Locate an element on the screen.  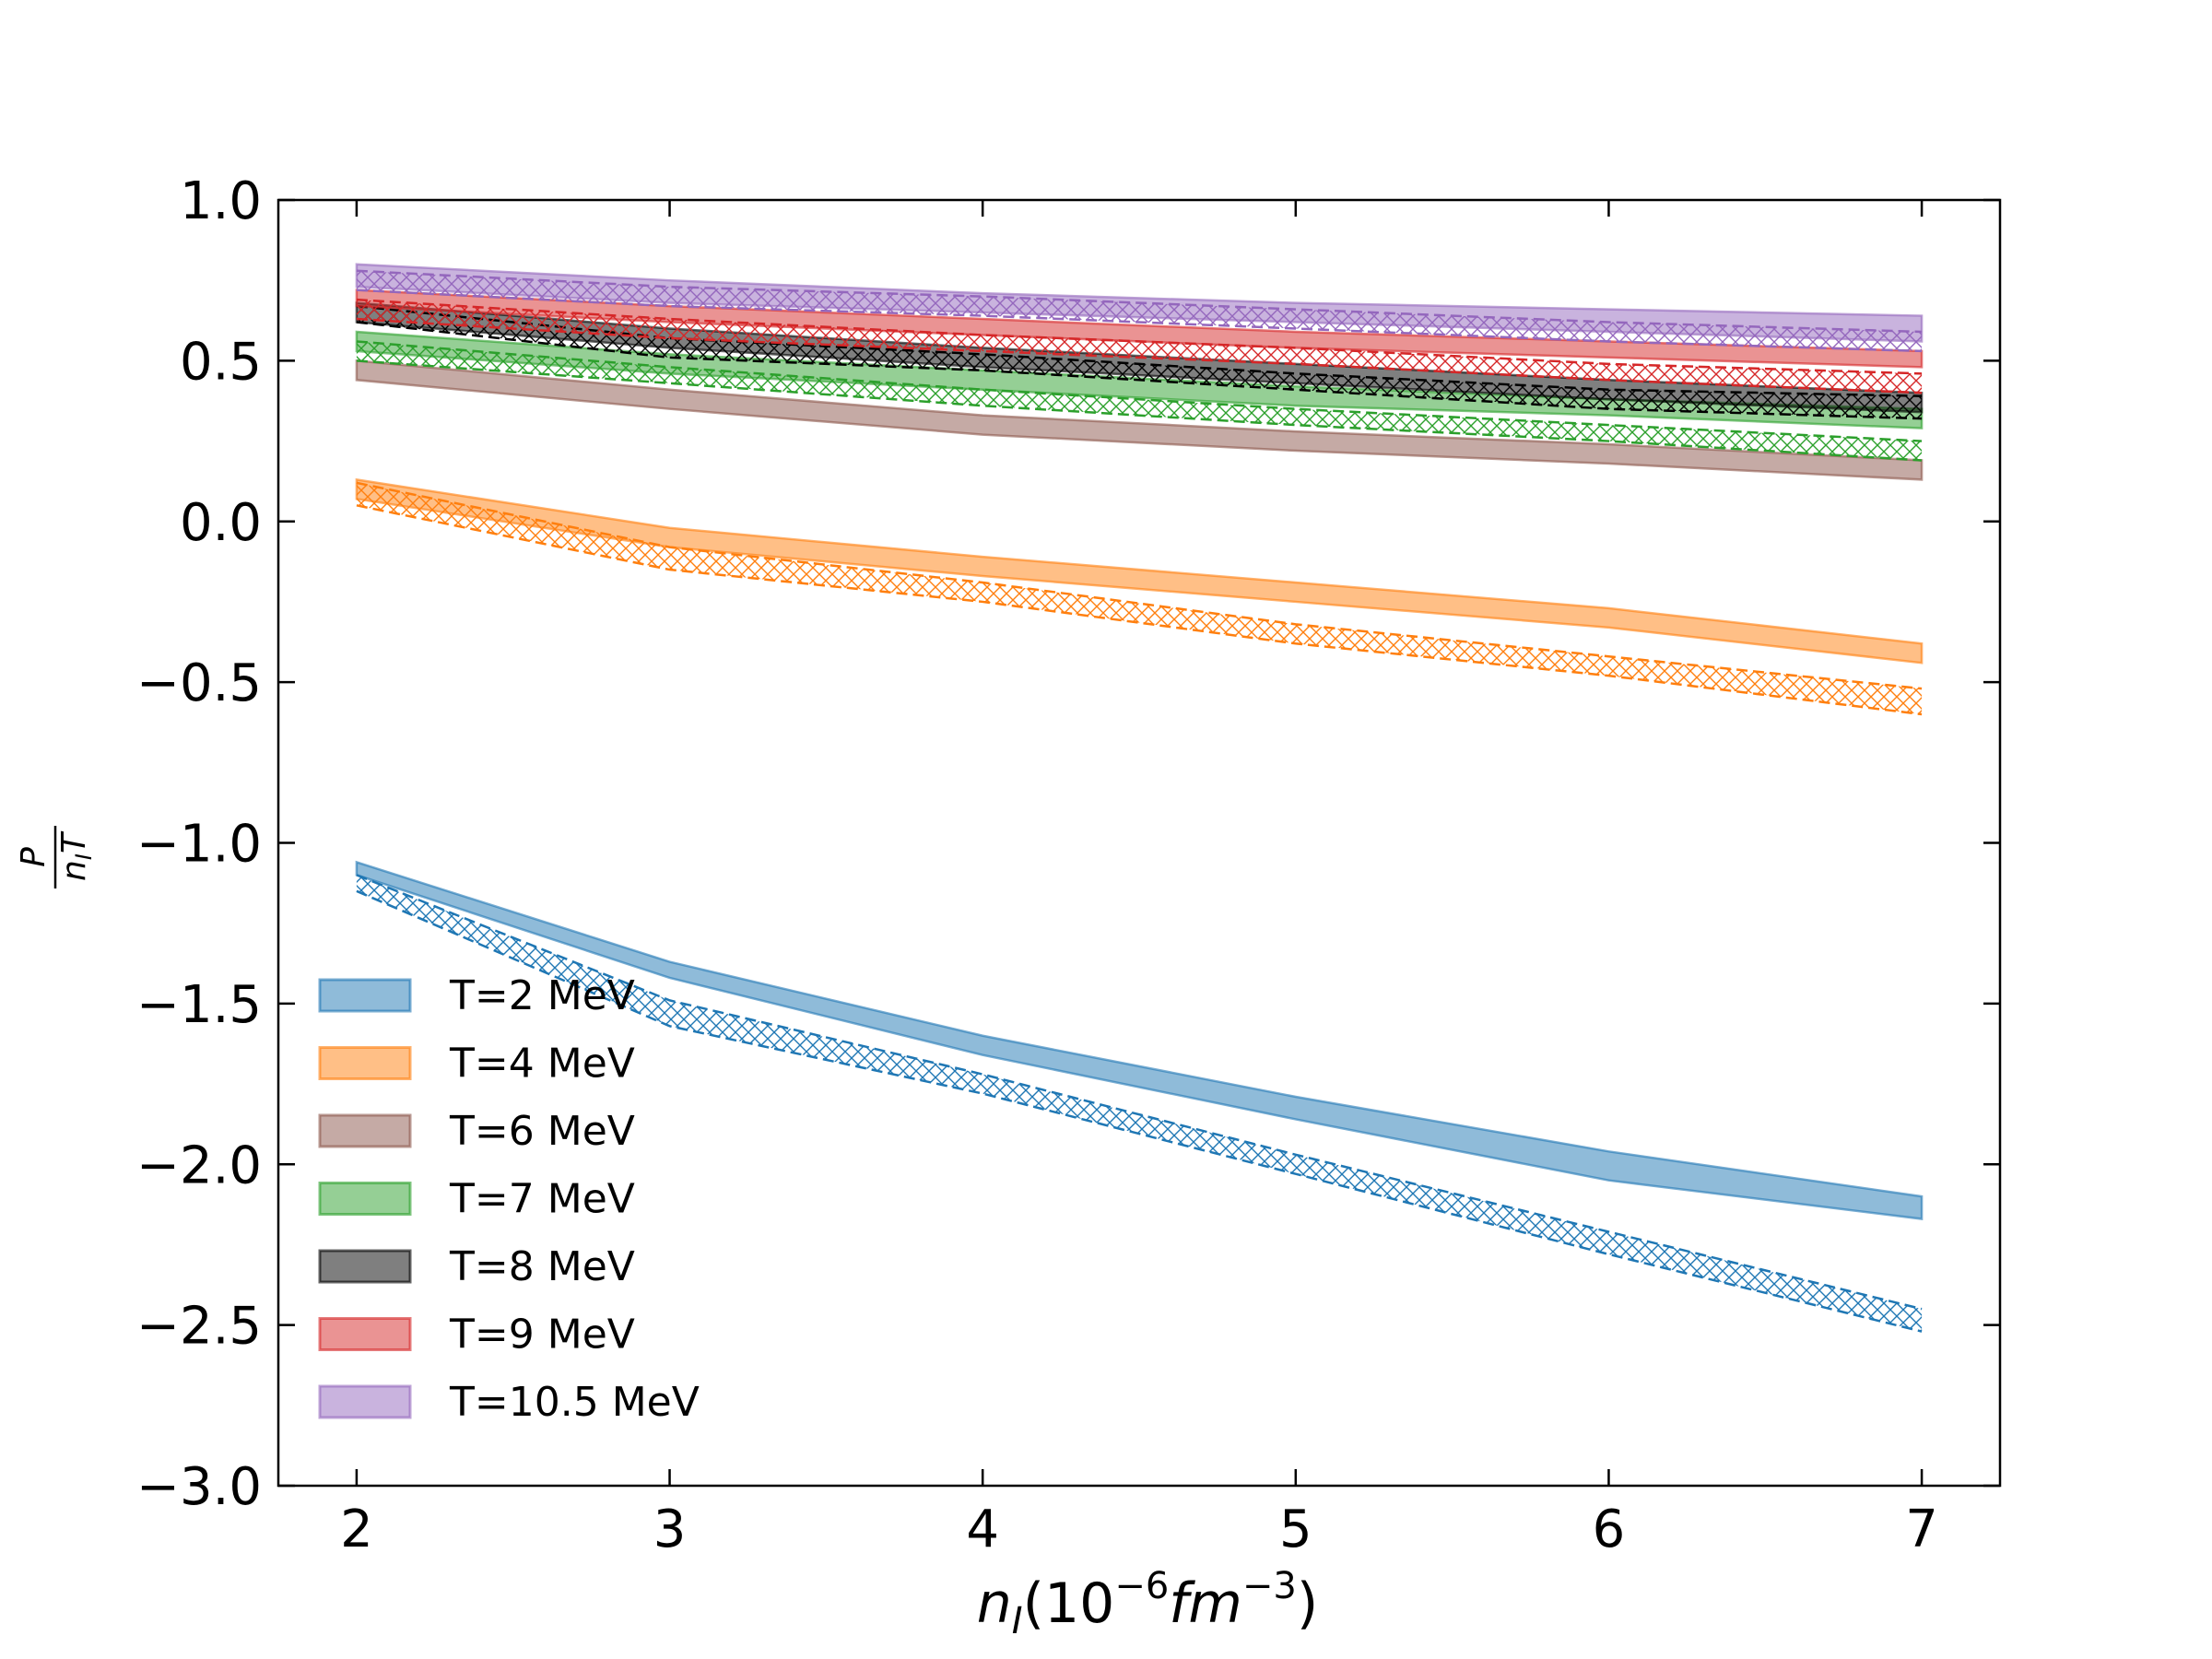
legend-item-t-4-mev: T=4 MeV is located at coordinates (476, 1064).